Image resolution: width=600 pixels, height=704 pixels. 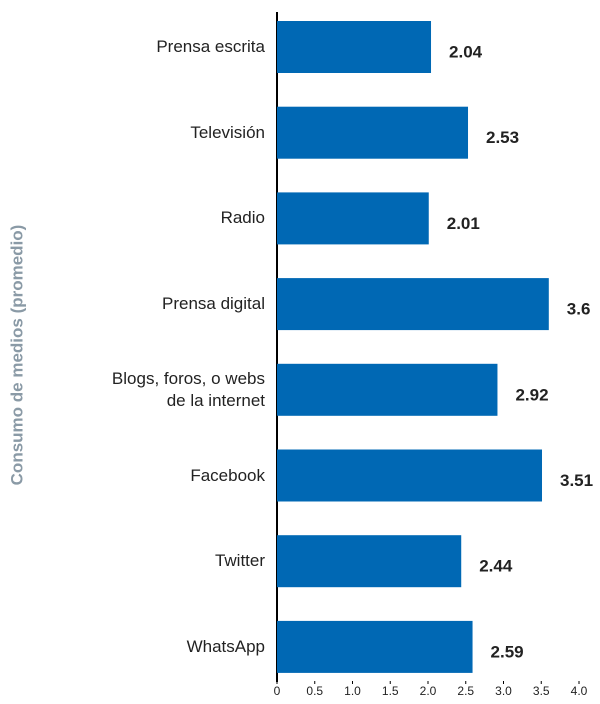 What do you see at coordinates (541, 691) in the screenshot?
I see `x-tick-label: 3.5` at bounding box center [541, 691].